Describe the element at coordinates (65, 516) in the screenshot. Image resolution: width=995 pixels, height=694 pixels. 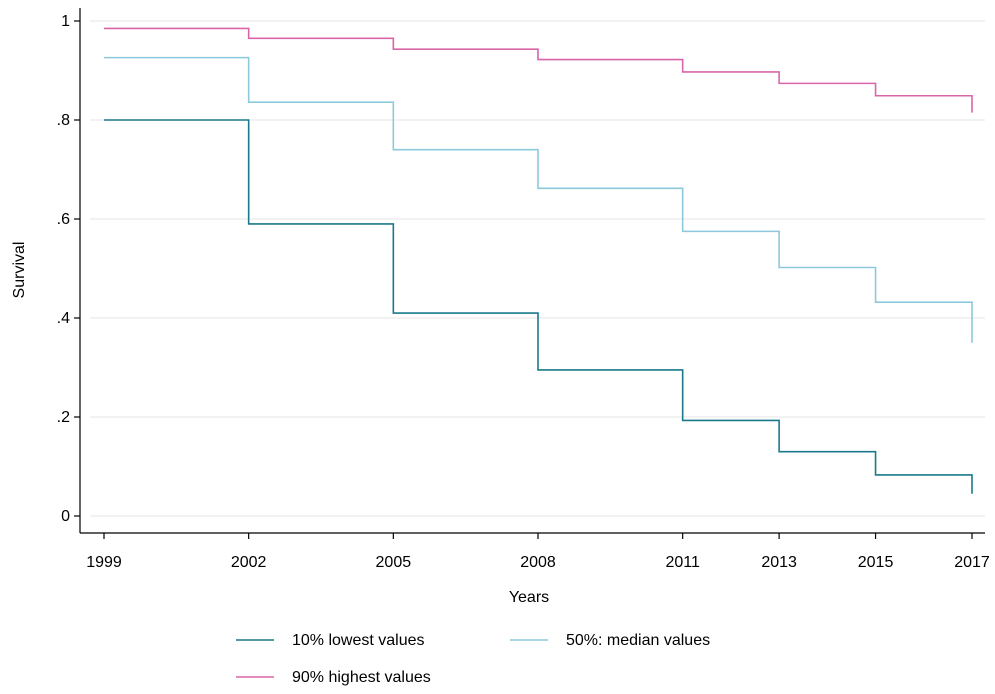
I see `y-tick-label-0: 0` at that location.